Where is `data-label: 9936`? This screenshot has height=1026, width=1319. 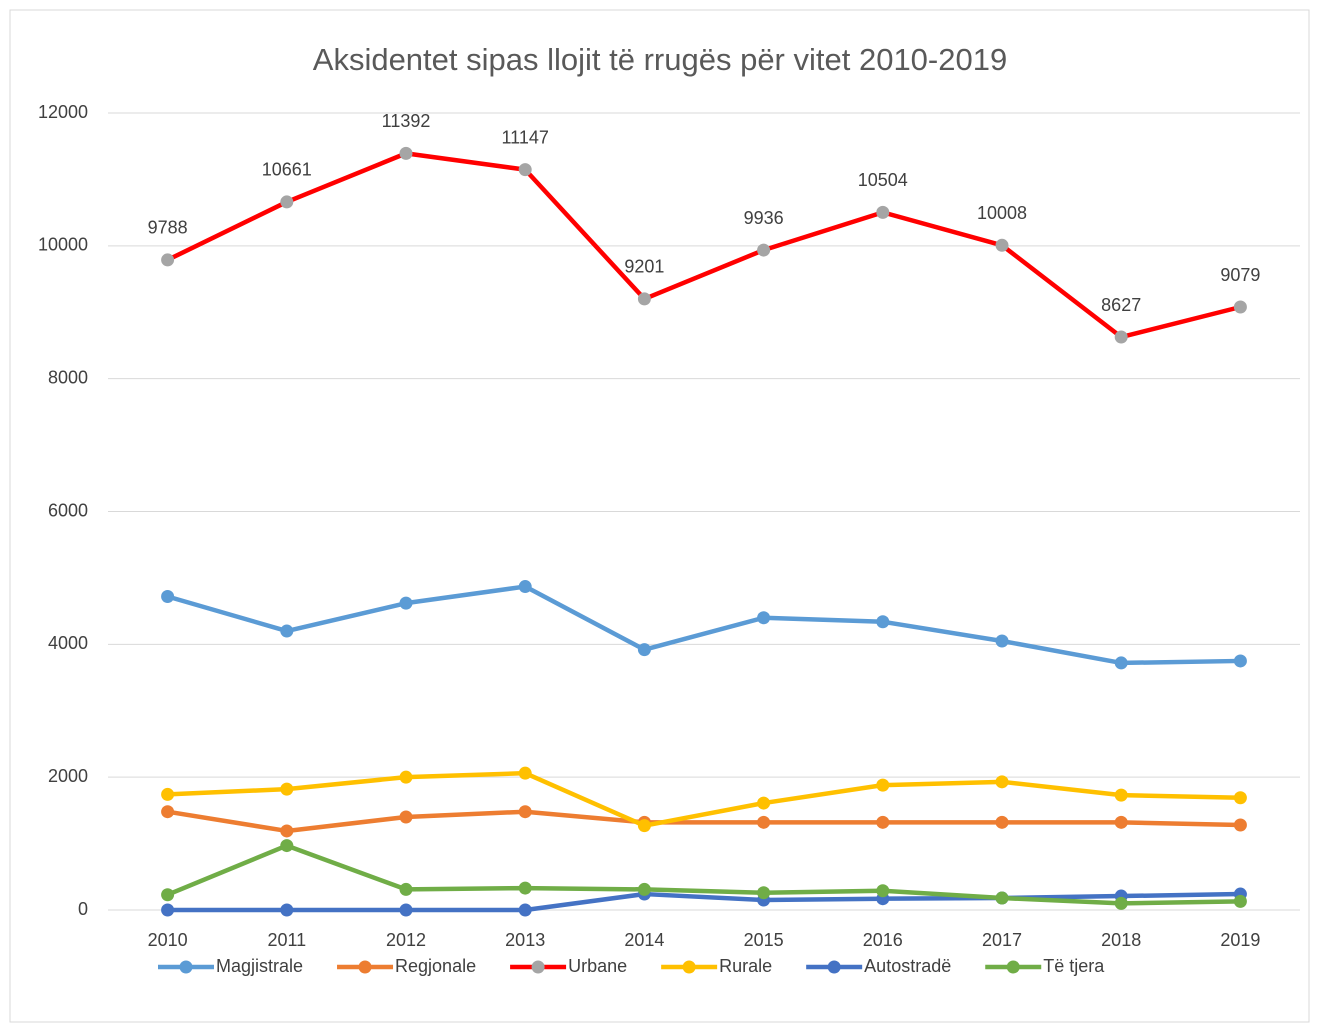 data-label: 9936 is located at coordinates (764, 218).